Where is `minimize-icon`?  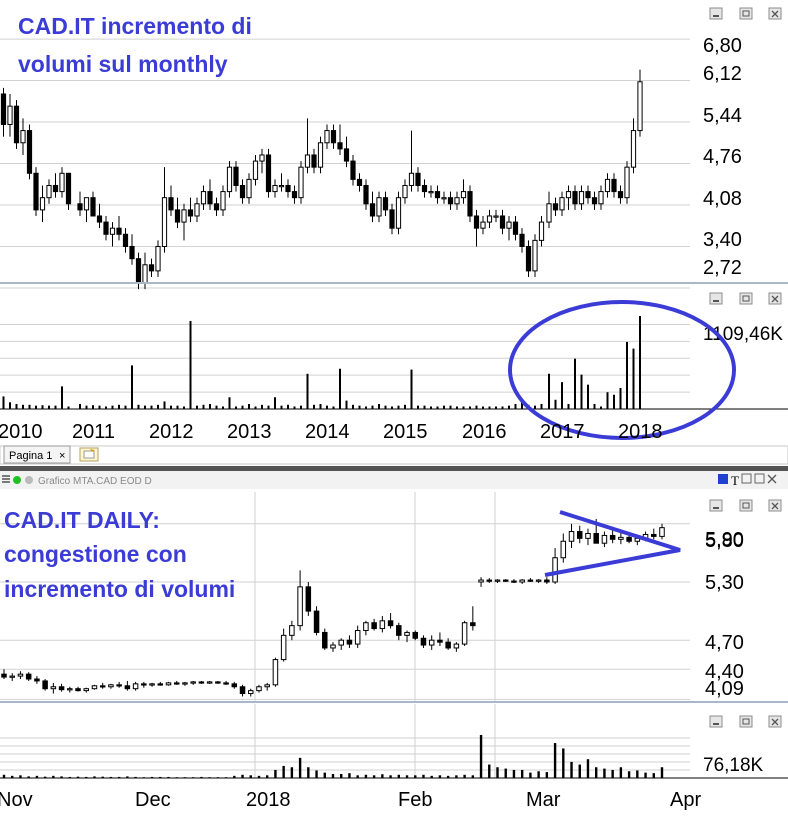
minimize-icon is located at coordinates (716, 508).